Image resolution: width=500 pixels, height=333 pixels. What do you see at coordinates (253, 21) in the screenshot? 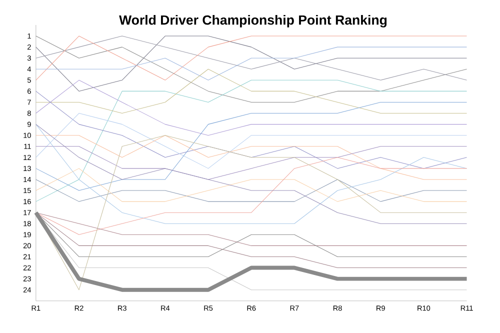
I see `chart-title: World Driver Championship Point Ranking` at bounding box center [253, 21].